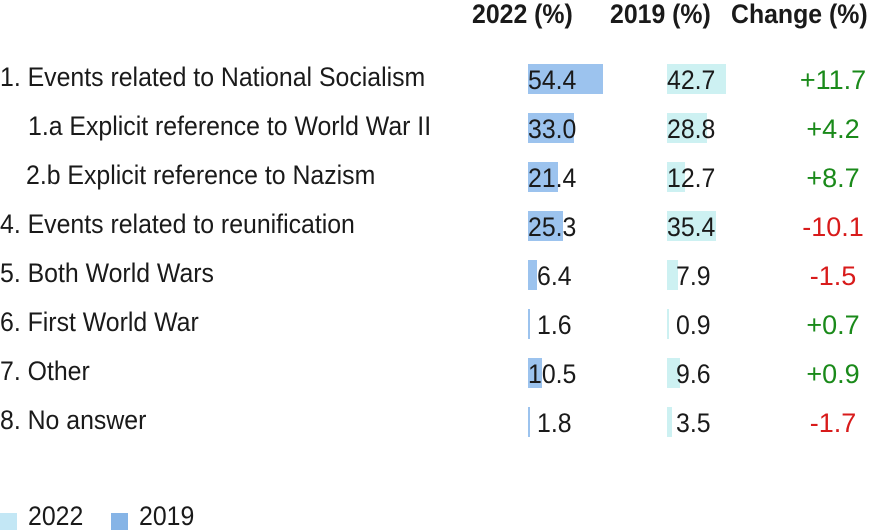  Describe the element at coordinates (213, 77) in the screenshot. I see `row-label: 1. Events related to National Socialism` at that location.